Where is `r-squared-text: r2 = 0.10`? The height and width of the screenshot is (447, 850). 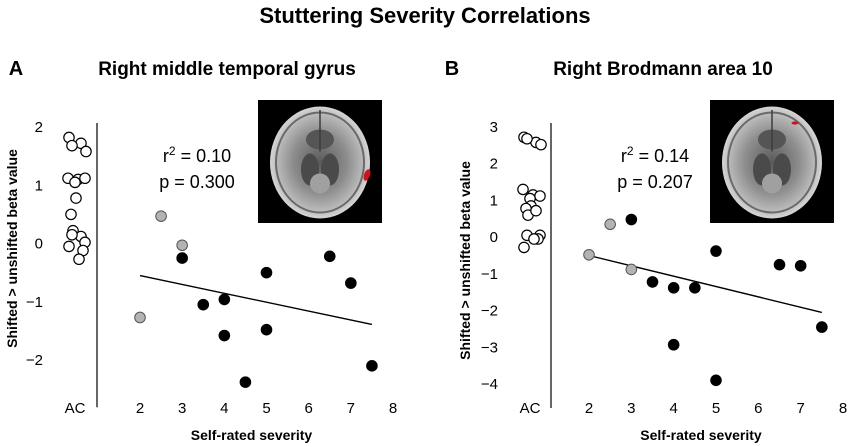 r-squared-text: r2 = 0.10 is located at coordinates (197, 155).